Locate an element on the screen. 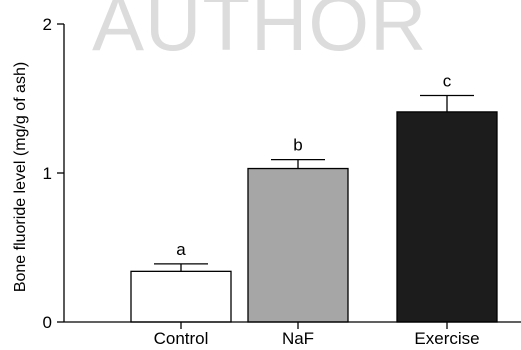 This screenshot has height=350, width=521. y-tick-label: 0 is located at coordinates (47, 322).